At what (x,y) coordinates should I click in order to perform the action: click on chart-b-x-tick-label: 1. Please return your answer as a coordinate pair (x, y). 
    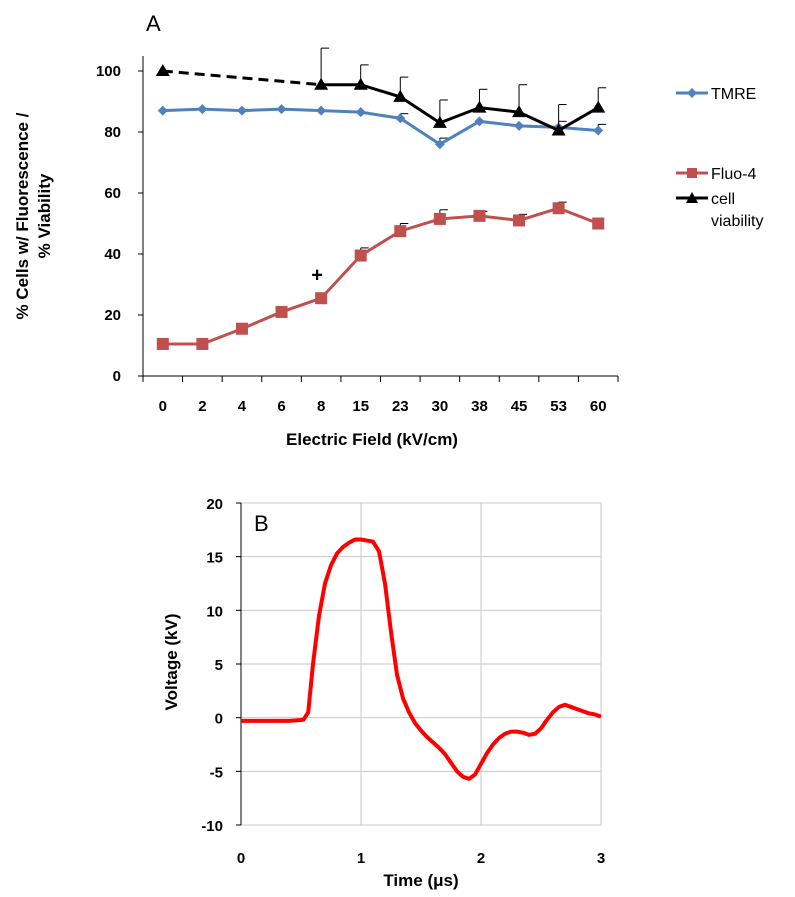
    Looking at the image, I should click on (361, 858).